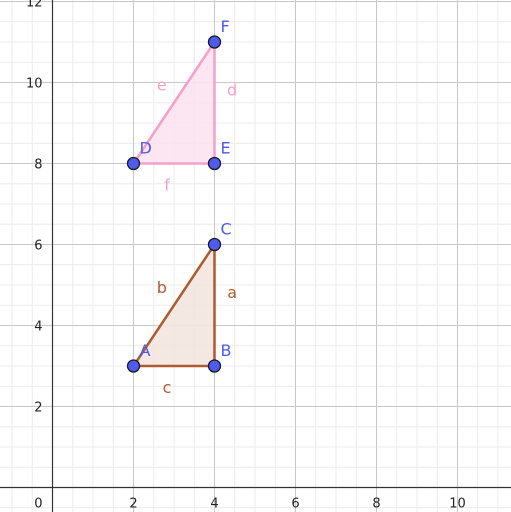 This screenshot has height=512, width=511. I want to click on y-tick-label: 4, so click(38, 327).